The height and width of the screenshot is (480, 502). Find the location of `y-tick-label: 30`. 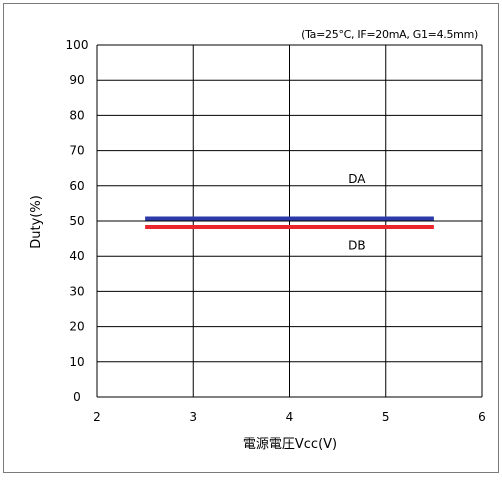

y-tick-label: 30 is located at coordinates (76, 291).